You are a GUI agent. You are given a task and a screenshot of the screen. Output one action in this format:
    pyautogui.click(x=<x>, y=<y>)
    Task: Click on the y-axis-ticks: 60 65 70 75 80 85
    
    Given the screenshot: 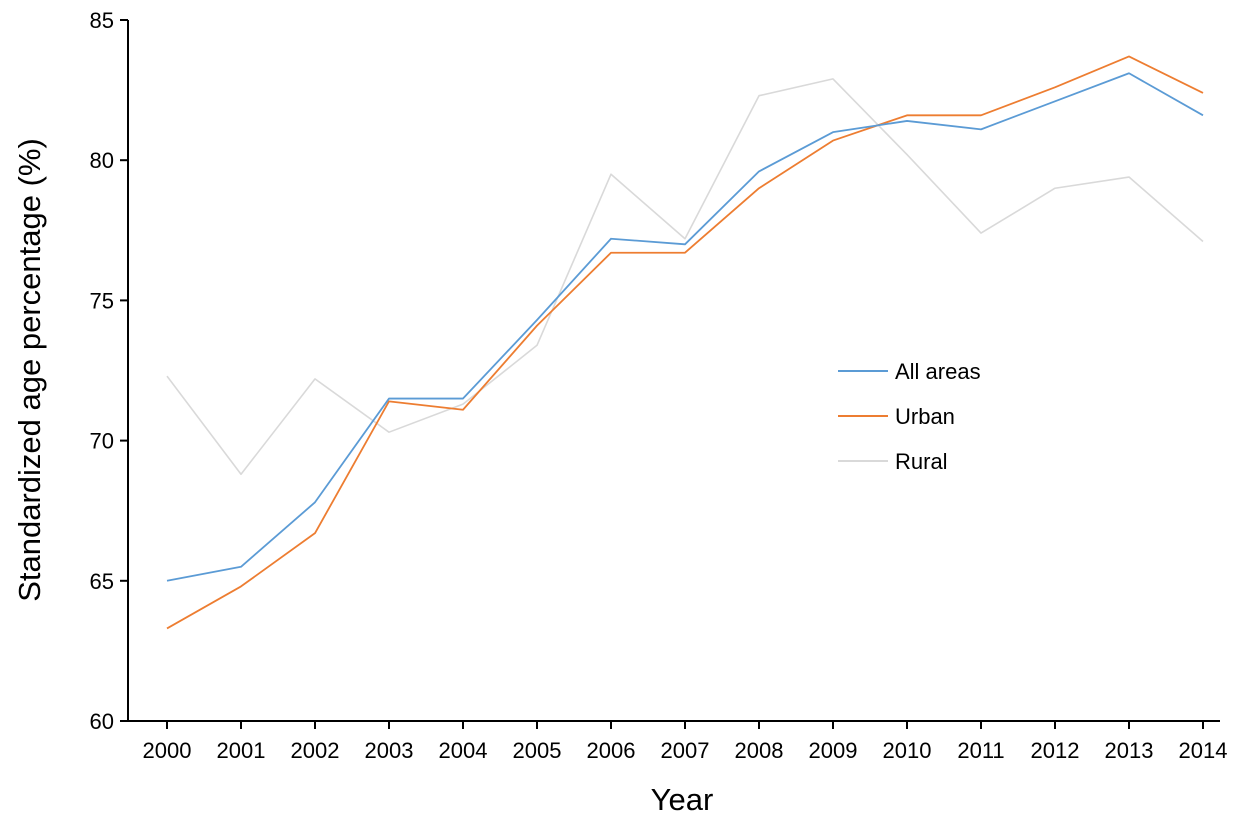 What is the action you would take?
    pyautogui.click(x=109, y=371)
    